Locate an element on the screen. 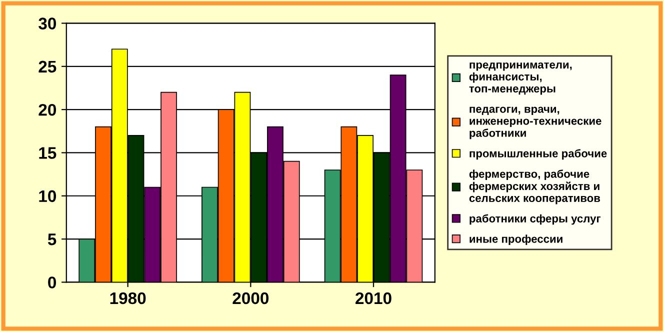 The height and width of the screenshot is (332, 664). y-tick-label: 20 is located at coordinates (47, 110).